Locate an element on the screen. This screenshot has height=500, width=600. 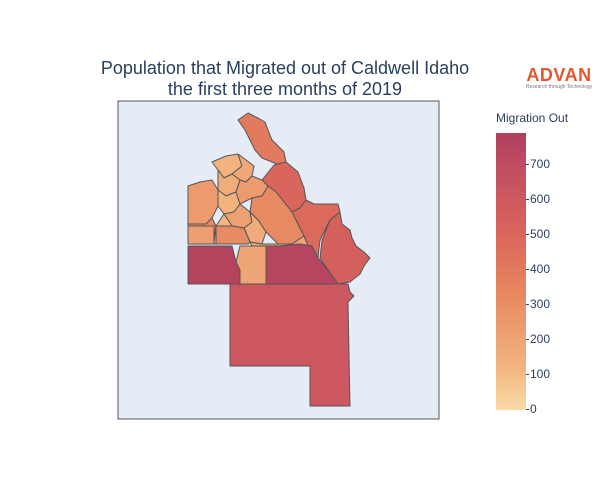
logo-tagline: Research through Technology is located at coordinates (559, 87).